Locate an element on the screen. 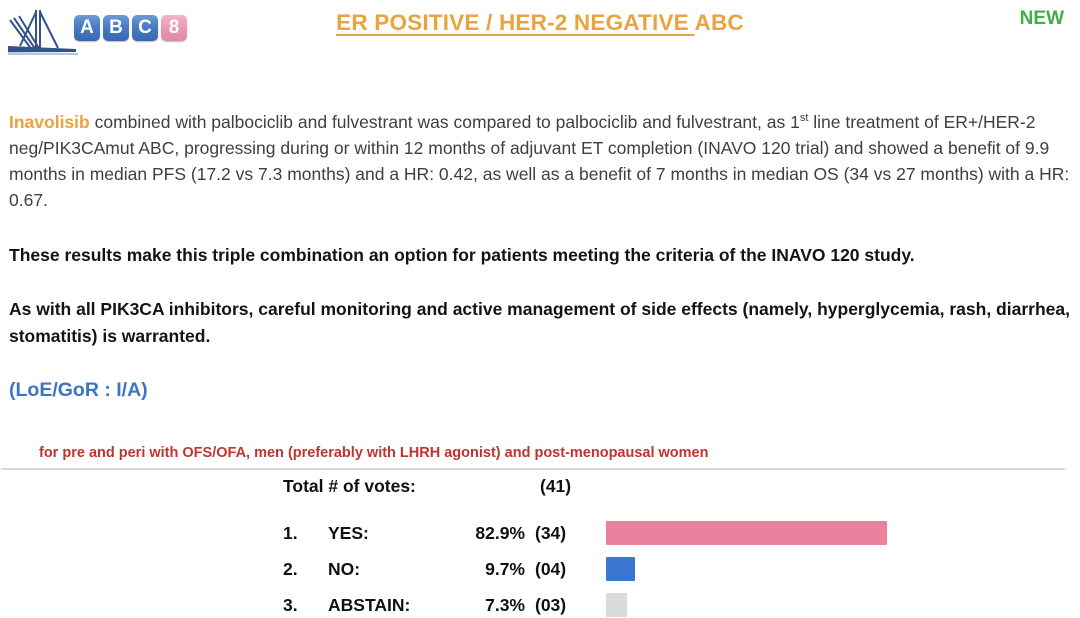  vote-bar-no is located at coordinates (620, 569).